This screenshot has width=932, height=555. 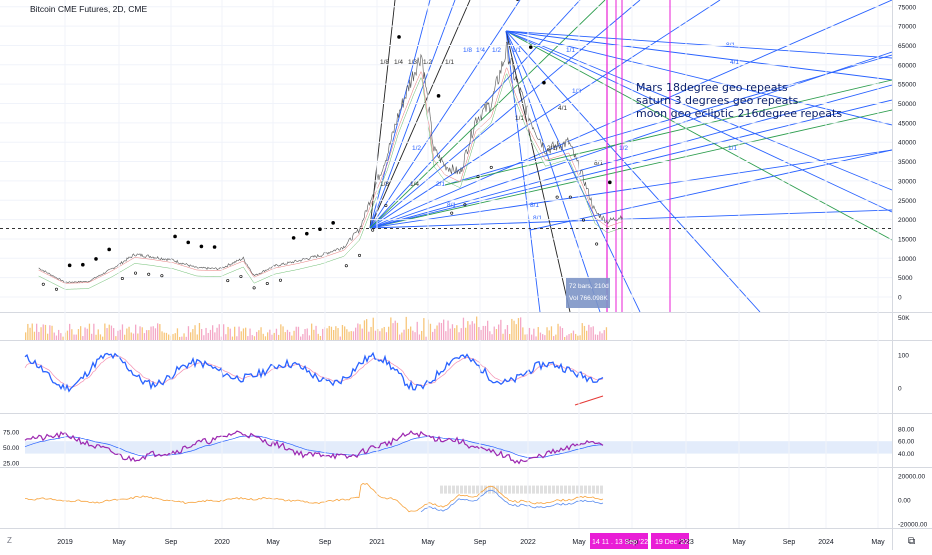 What do you see at coordinates (905, 278) in the screenshot?
I see `price-tick-label: 5000` at bounding box center [905, 278].